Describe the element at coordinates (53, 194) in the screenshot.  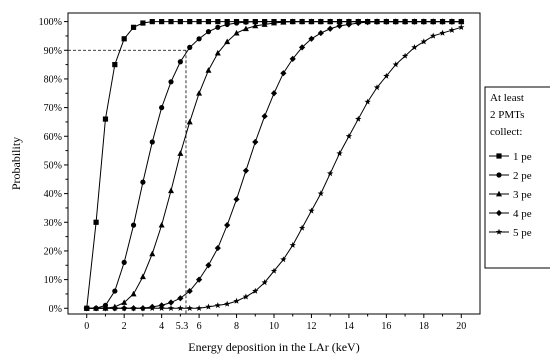
I see `y-tick-label: 40%` at that location.